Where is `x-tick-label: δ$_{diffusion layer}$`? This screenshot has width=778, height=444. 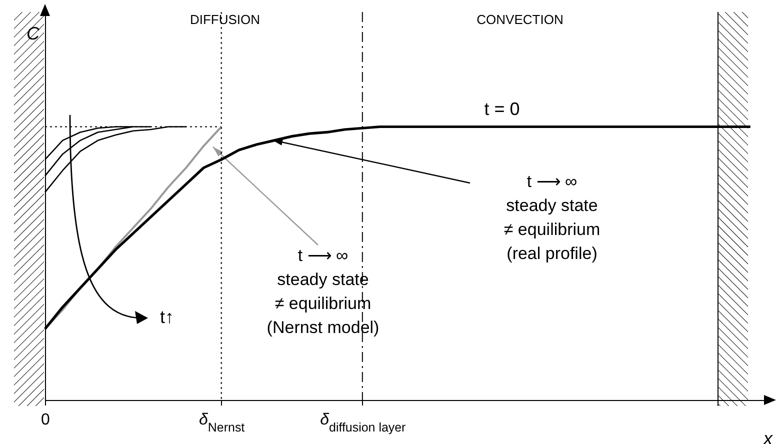 x-tick-label: δ$_{diffusion layer}$ is located at coordinates (363, 423).